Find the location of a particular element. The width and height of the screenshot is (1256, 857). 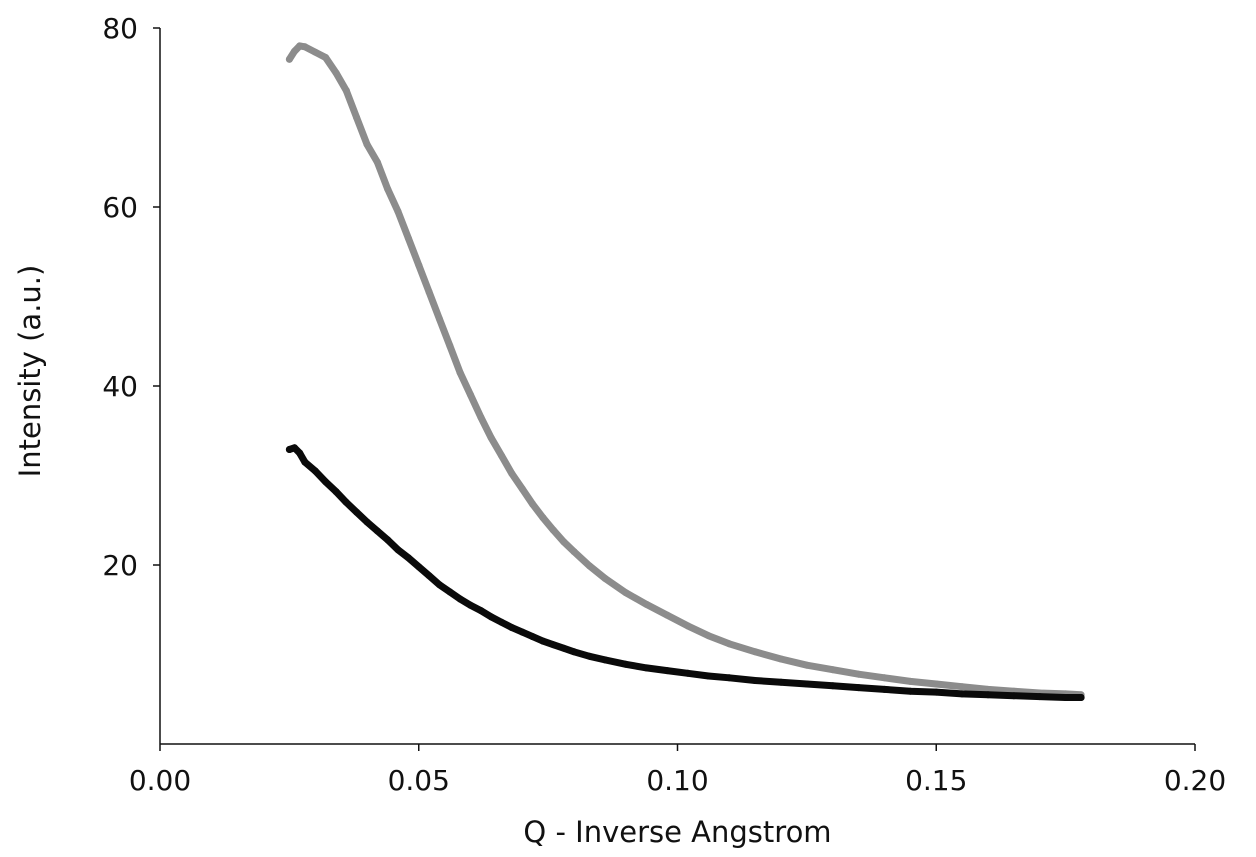

y-tick-label: 40 is located at coordinates (120, 386).